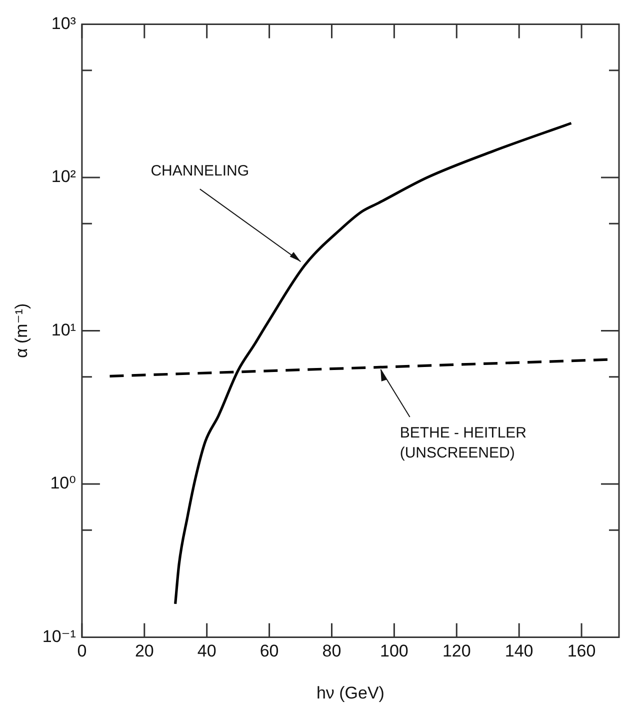 The image size is (631, 717). I want to click on x-tick-label: 160, so click(581, 650).